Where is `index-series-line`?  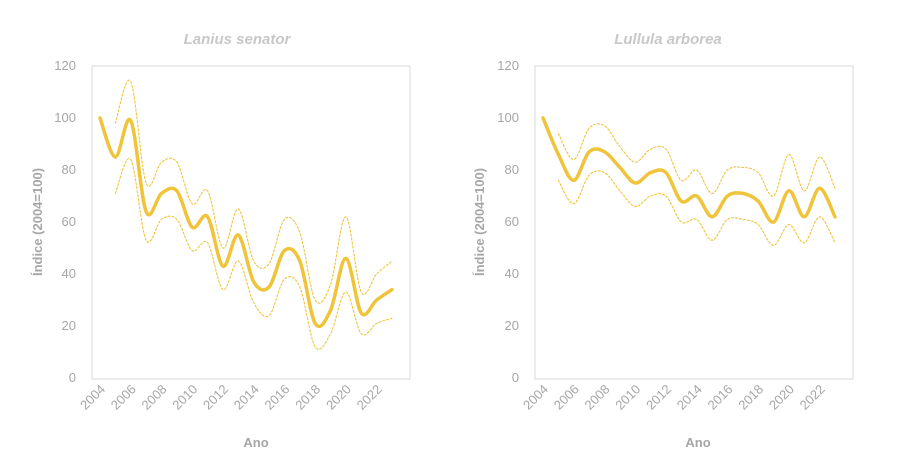
index-series-line is located at coordinates (689, 170).